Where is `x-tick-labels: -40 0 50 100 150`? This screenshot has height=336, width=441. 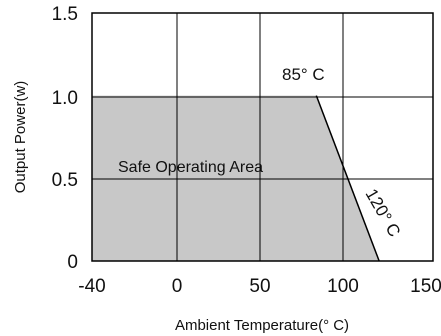
x-tick-labels: -40 0 50 100 150 is located at coordinates (259, 286).